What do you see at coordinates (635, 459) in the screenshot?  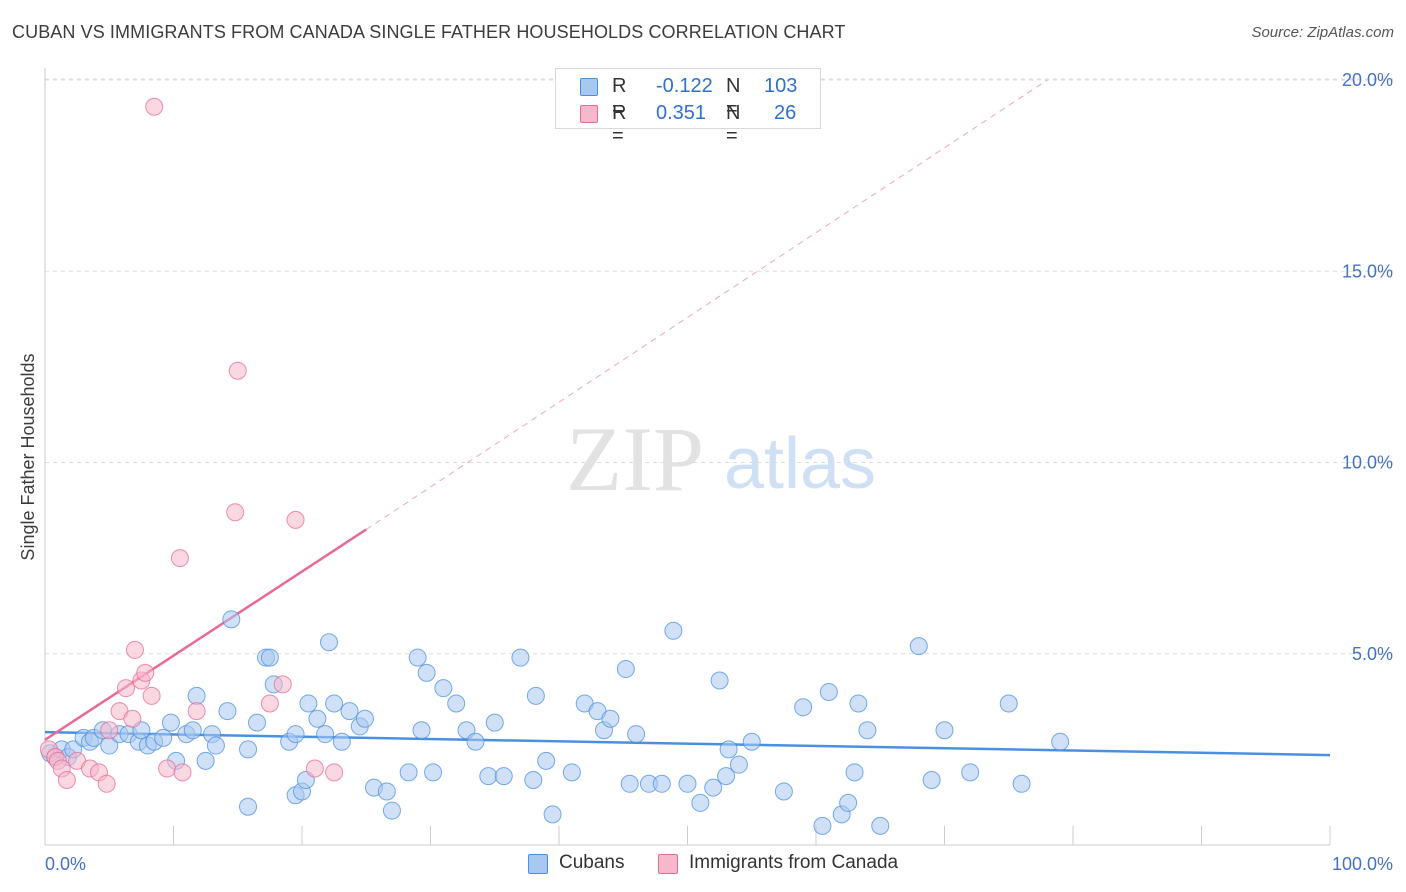 I see `watermark-zip: ZIP` at bounding box center [635, 459].